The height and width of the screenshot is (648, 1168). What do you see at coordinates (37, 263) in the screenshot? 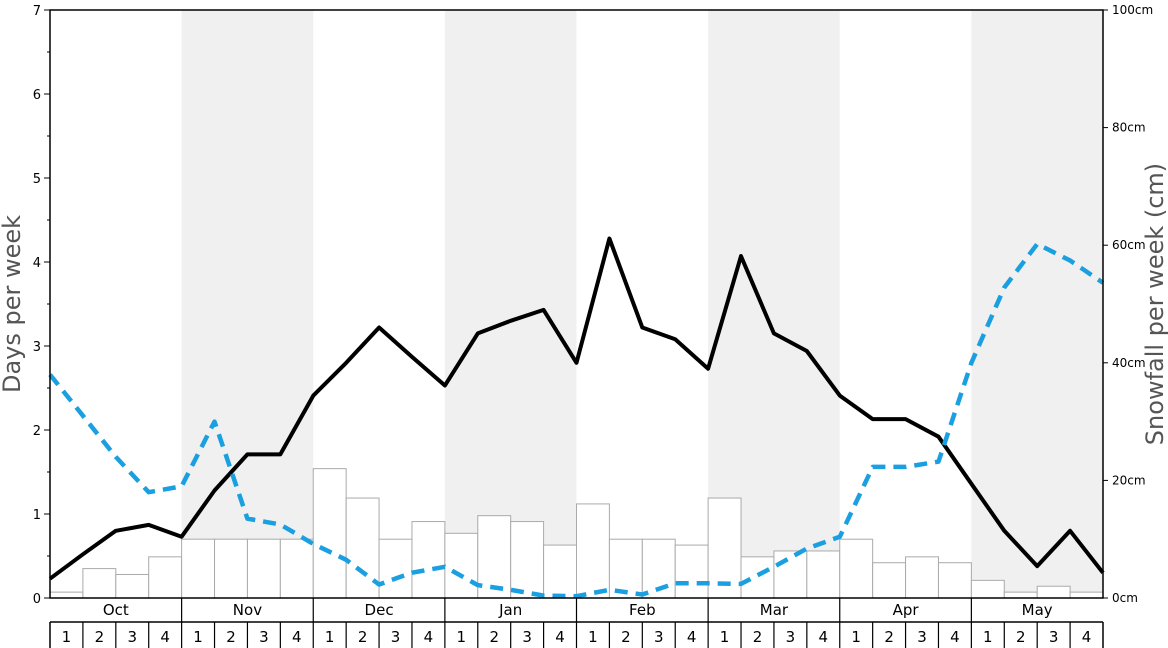
I see `left-tick-label: 4` at bounding box center [37, 263].